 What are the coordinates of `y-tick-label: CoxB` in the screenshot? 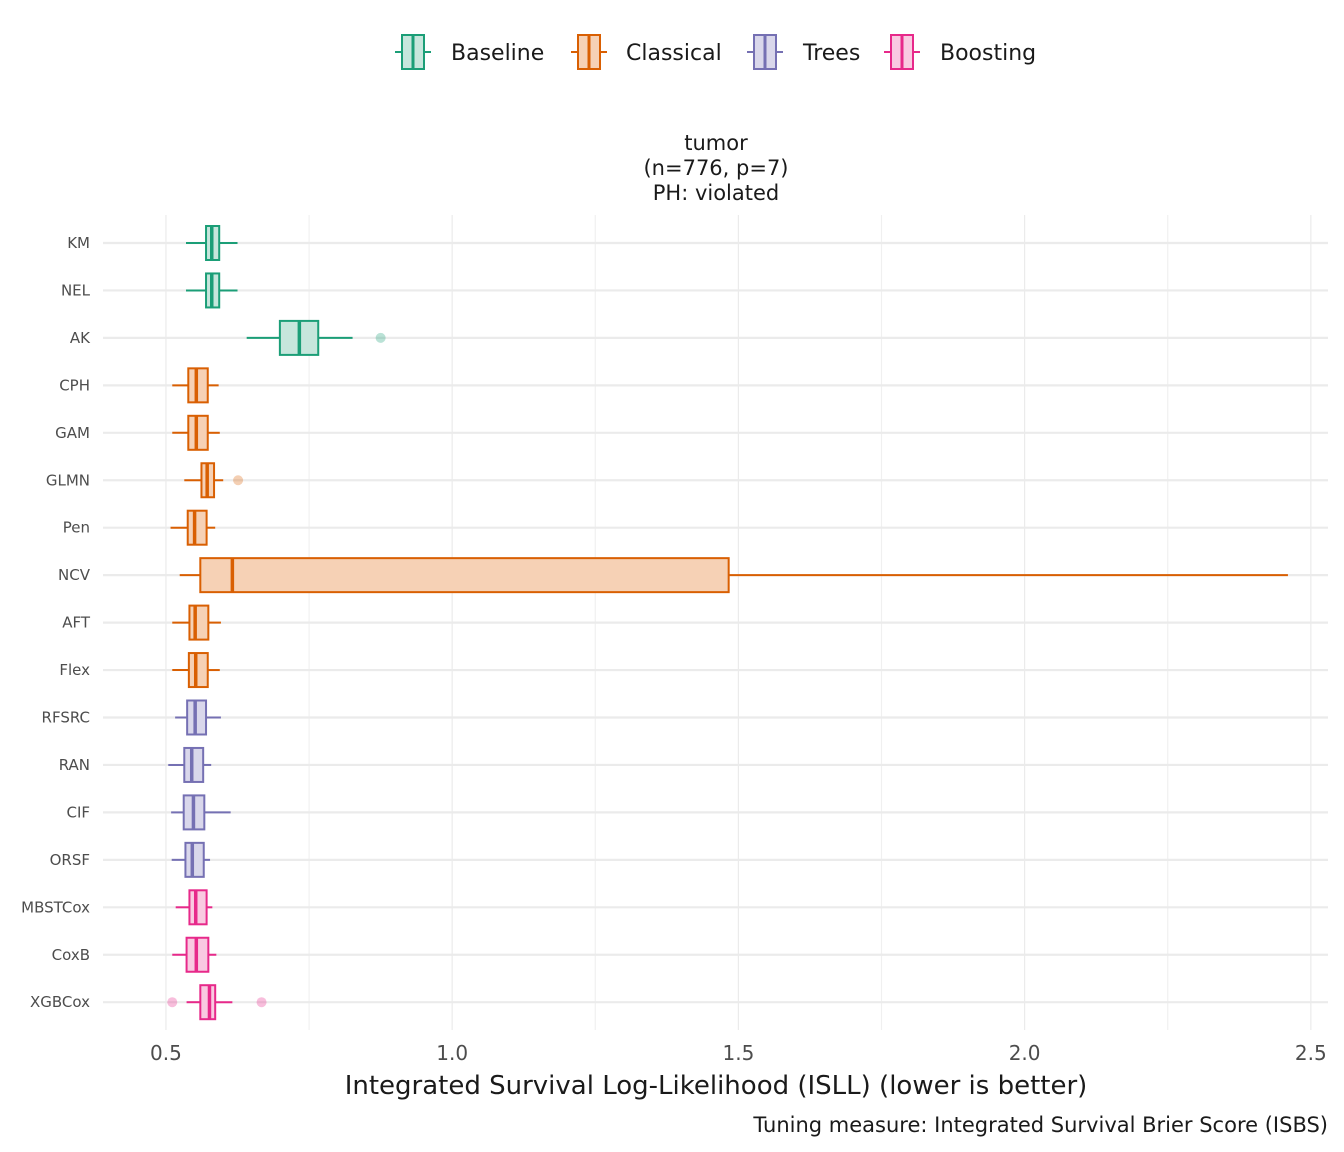 It's located at (71, 955).